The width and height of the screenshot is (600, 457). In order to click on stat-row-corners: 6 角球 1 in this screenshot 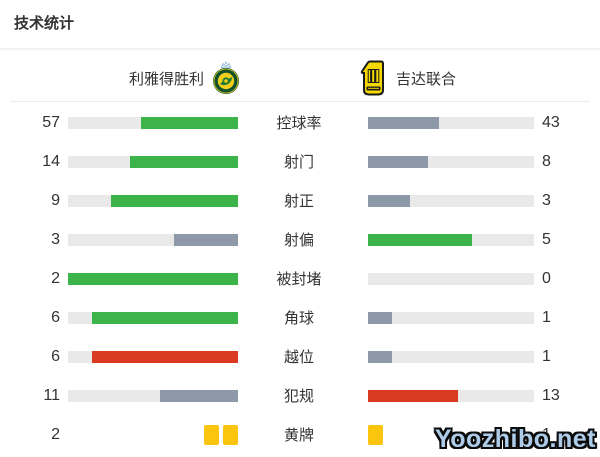, I will do `click(300, 317)`.